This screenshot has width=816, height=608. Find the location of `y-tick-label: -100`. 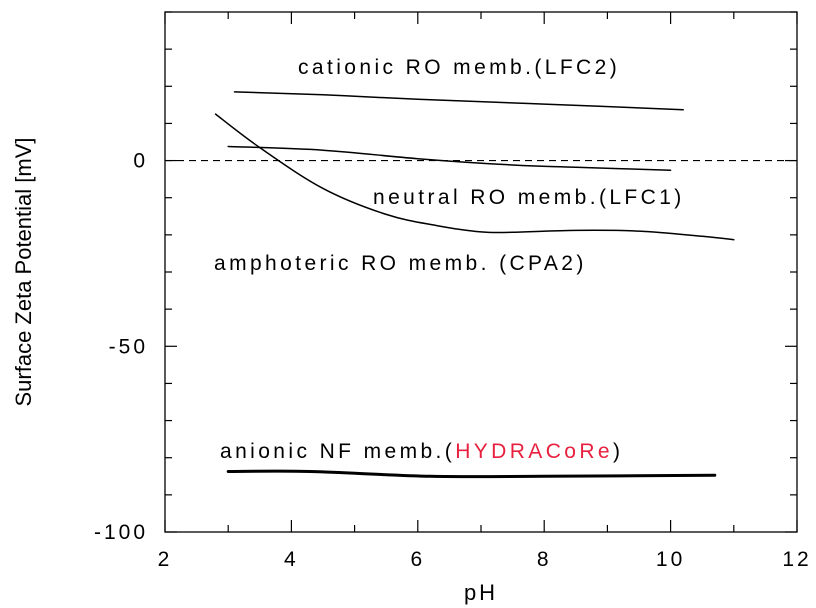

y-tick-label: -100 is located at coordinates (121, 532).